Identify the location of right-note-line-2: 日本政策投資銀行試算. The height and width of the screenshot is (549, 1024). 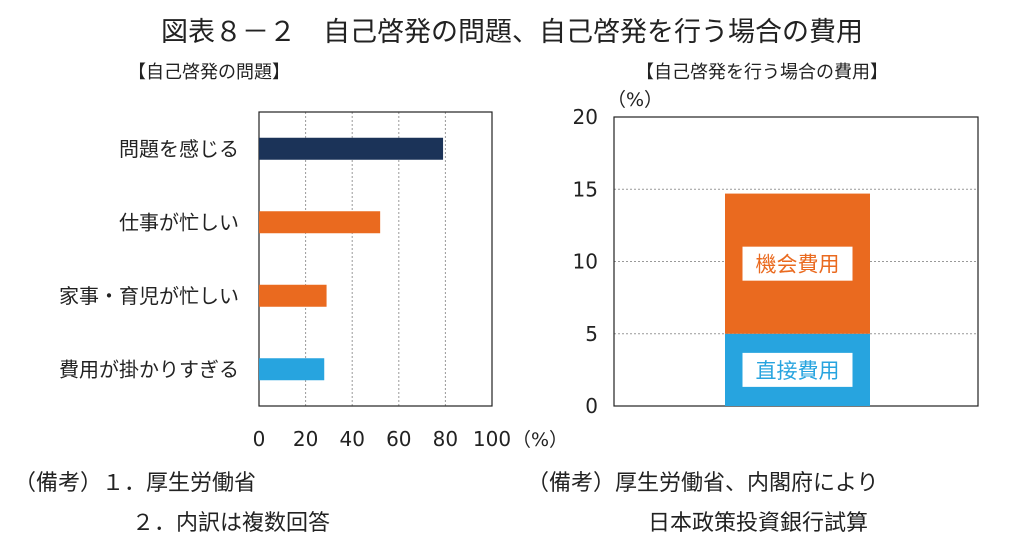
(758, 523).